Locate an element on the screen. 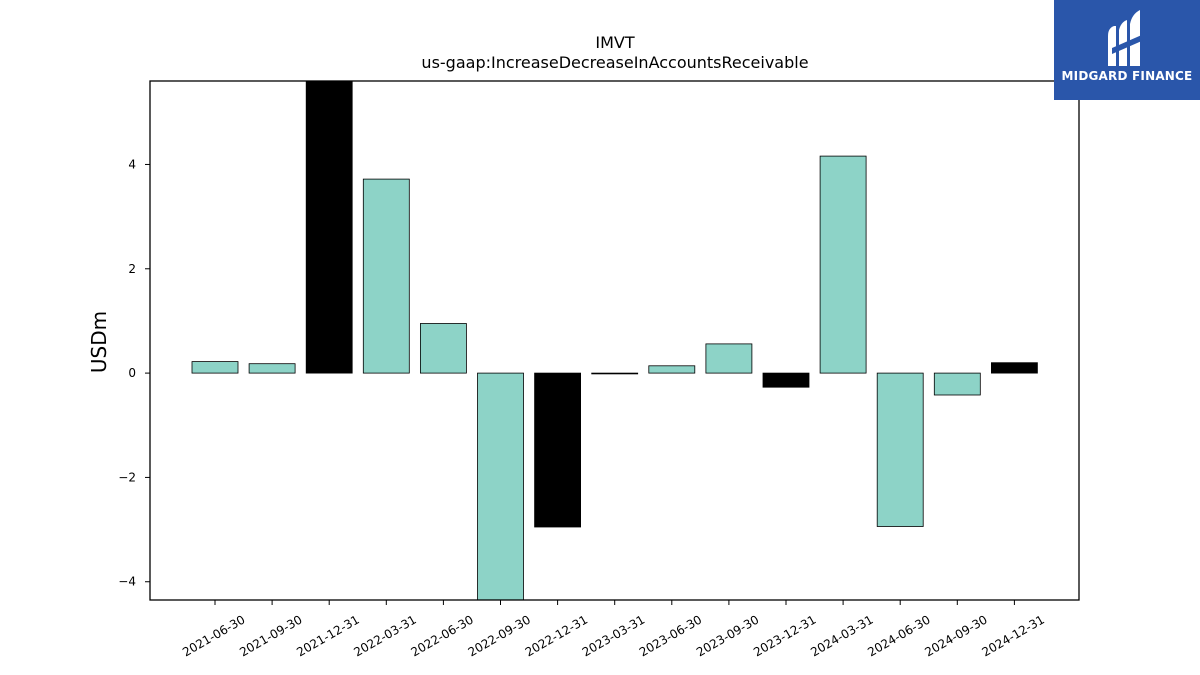  x-tick-label: 2022-03-31 is located at coordinates (384, 635).